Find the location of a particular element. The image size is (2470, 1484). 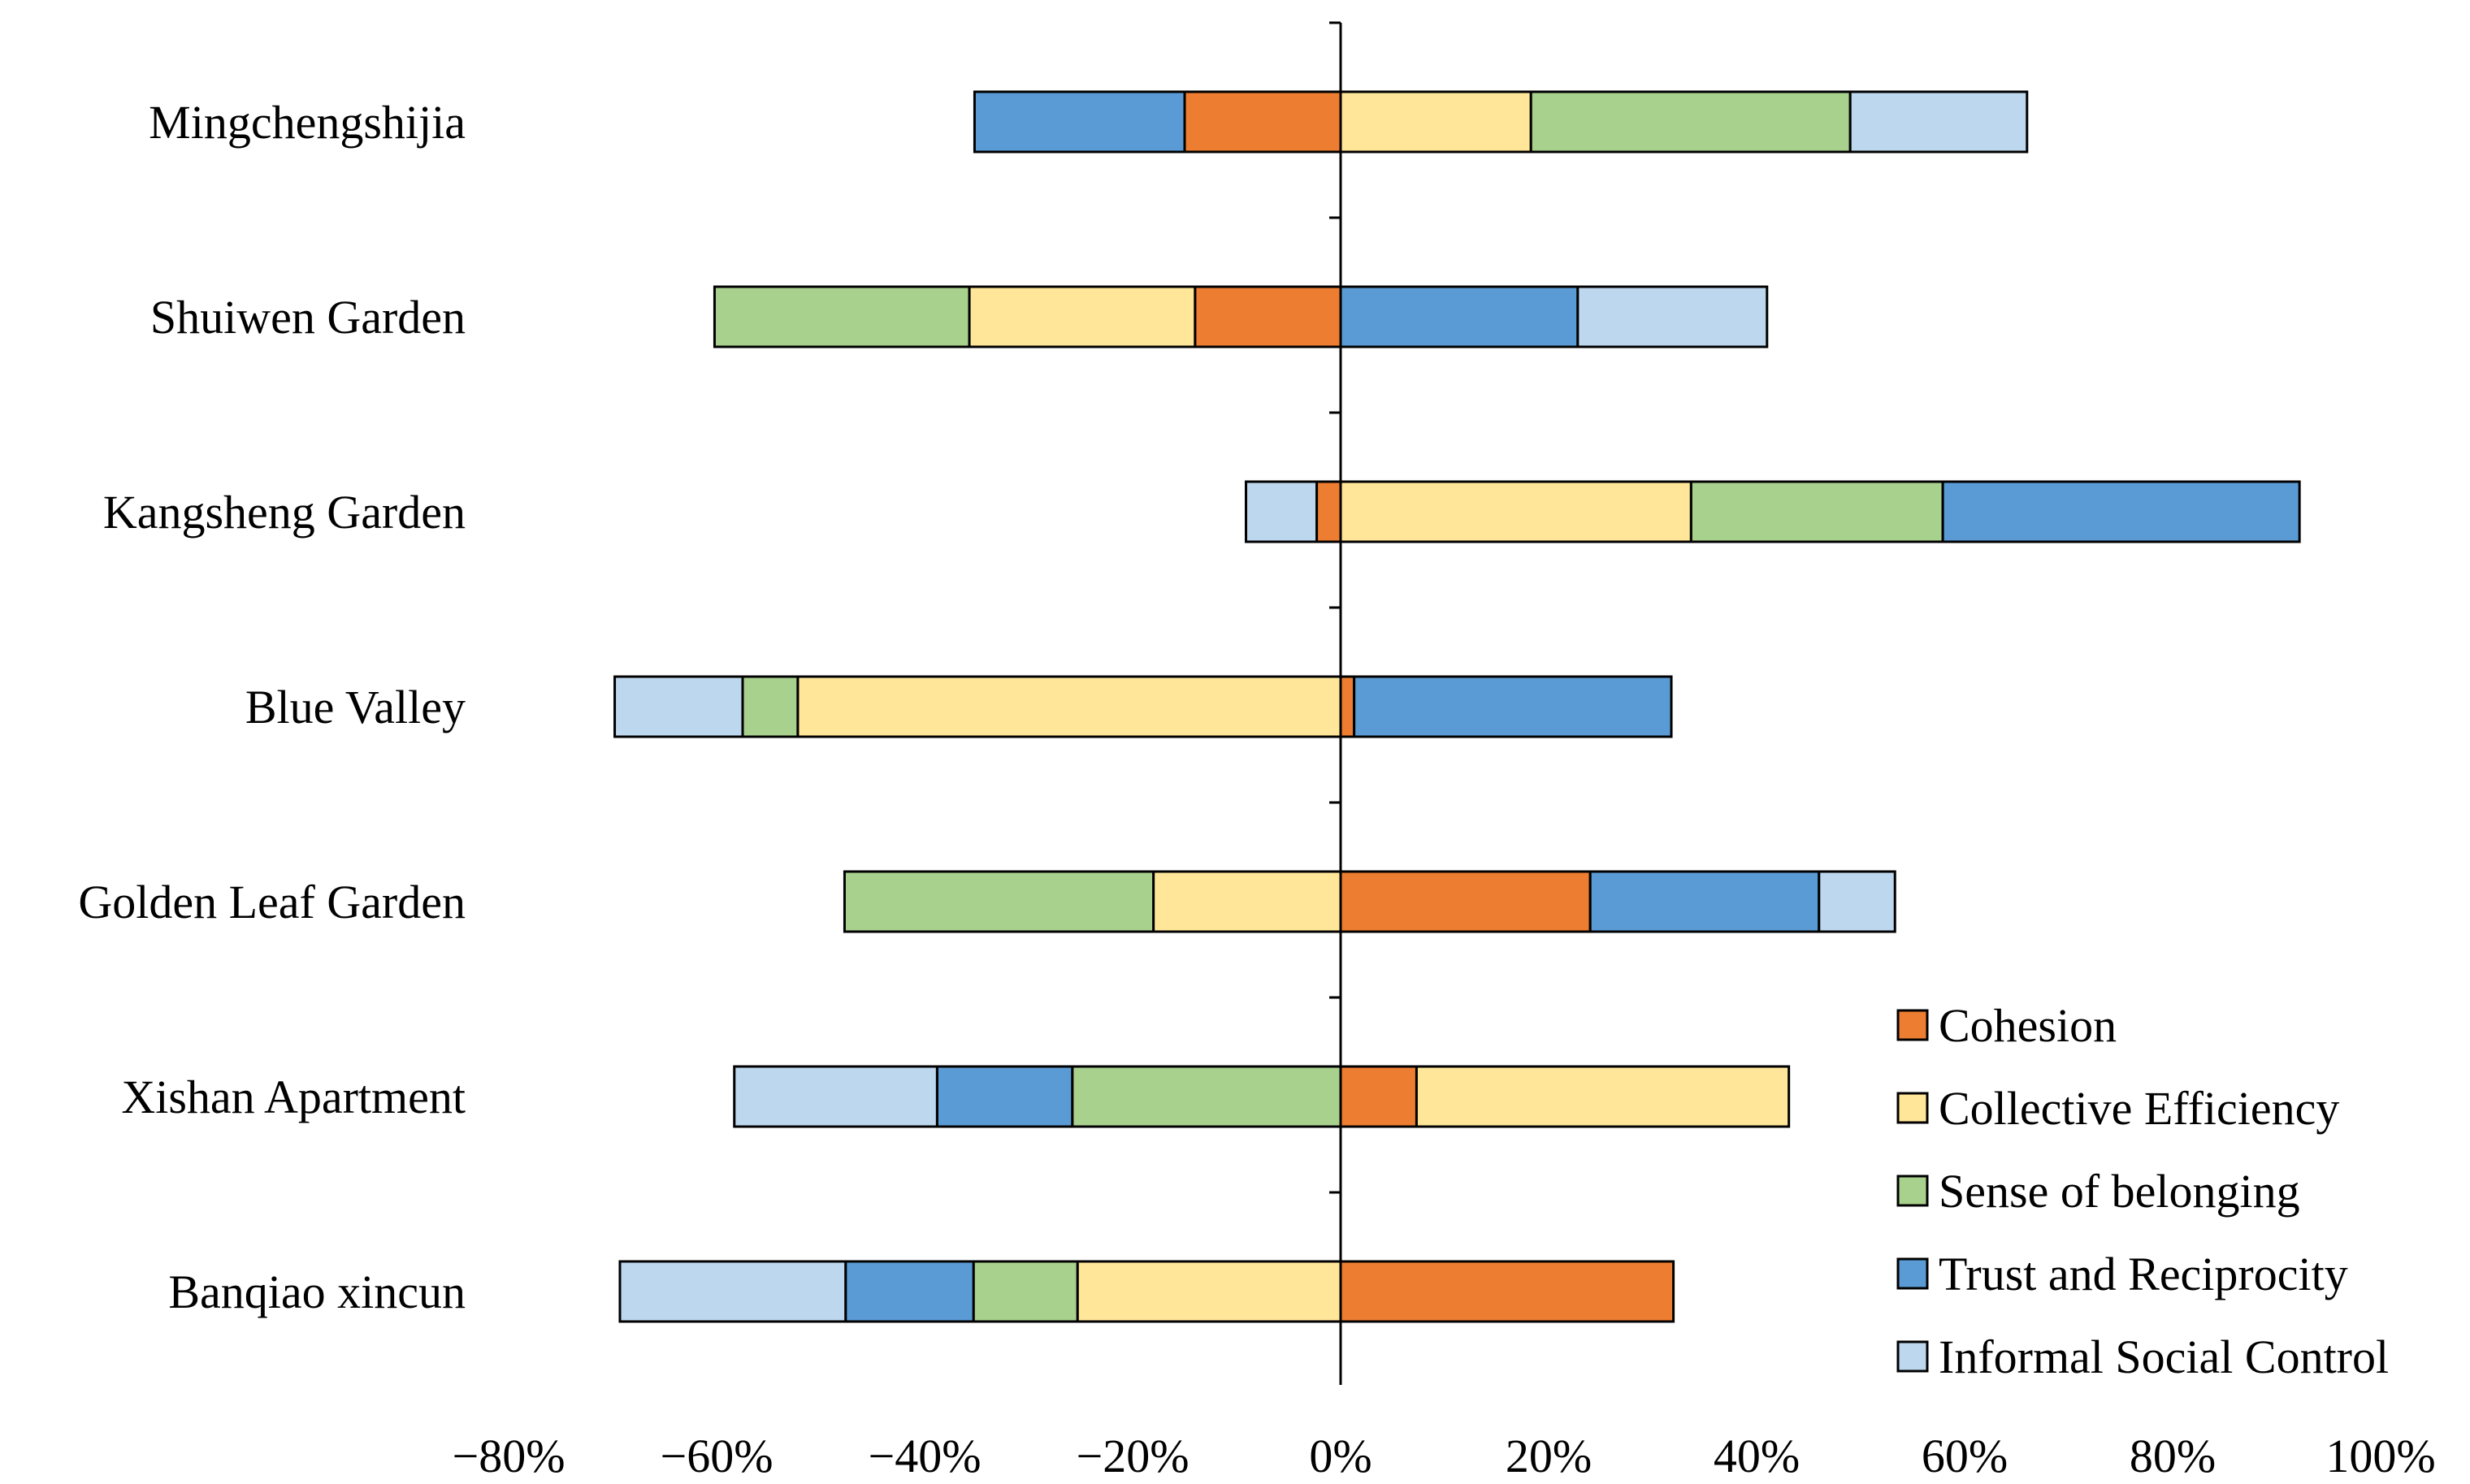

bar-shuiwen-garden-informal-social-control is located at coordinates (1672, 316).